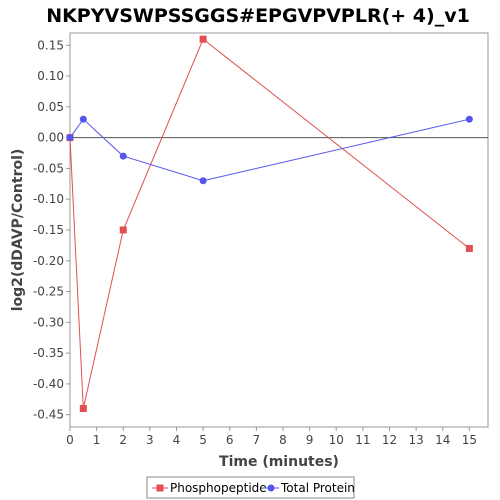 The height and width of the screenshot is (500, 500). What do you see at coordinates (469, 440) in the screenshot?
I see `x-tick-label: 15` at bounding box center [469, 440].